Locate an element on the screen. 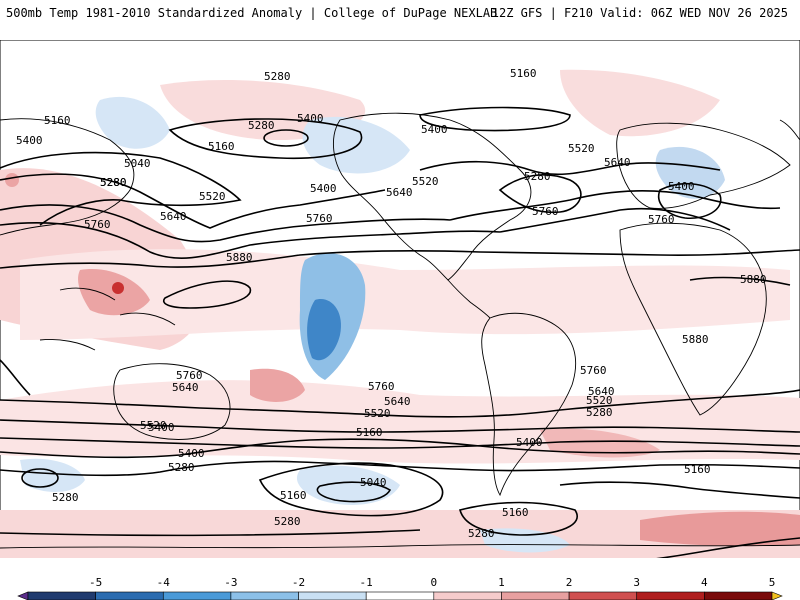 This screenshot has width=800, height=600. contour-5280-far-south is located at coordinates (210, 533).